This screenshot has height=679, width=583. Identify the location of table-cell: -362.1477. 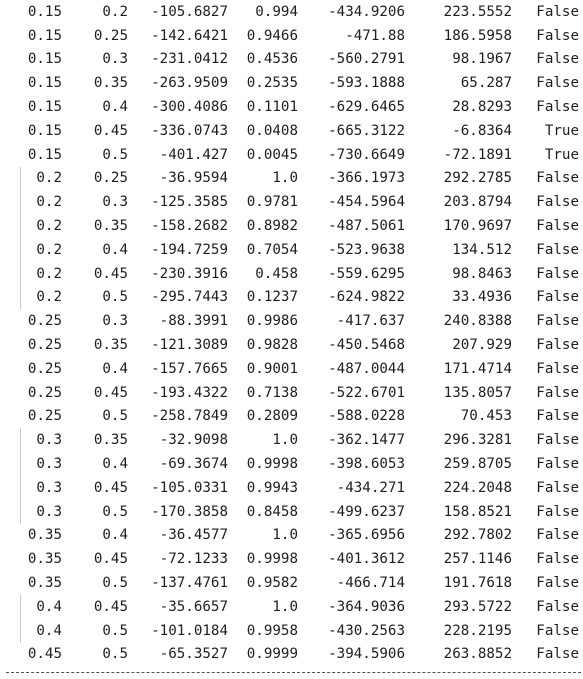
(366, 440).